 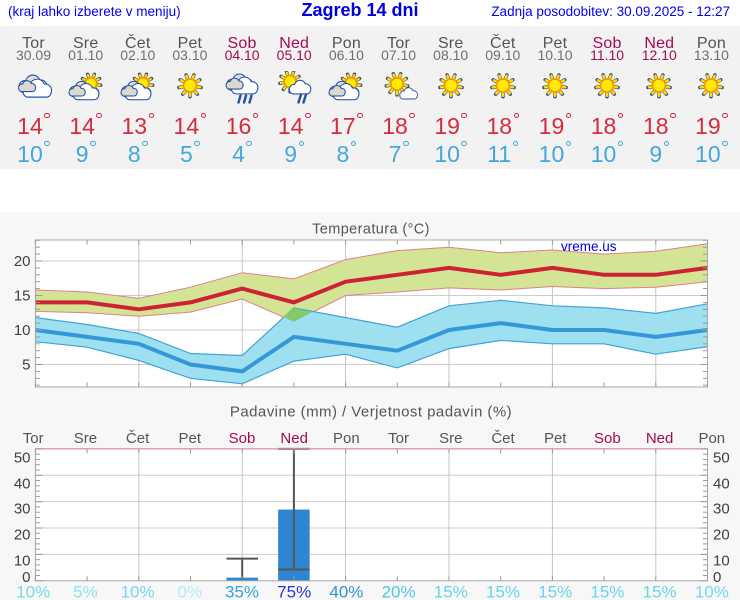 What do you see at coordinates (26, 365) in the screenshot?
I see `svg-text: 5` at bounding box center [26, 365].